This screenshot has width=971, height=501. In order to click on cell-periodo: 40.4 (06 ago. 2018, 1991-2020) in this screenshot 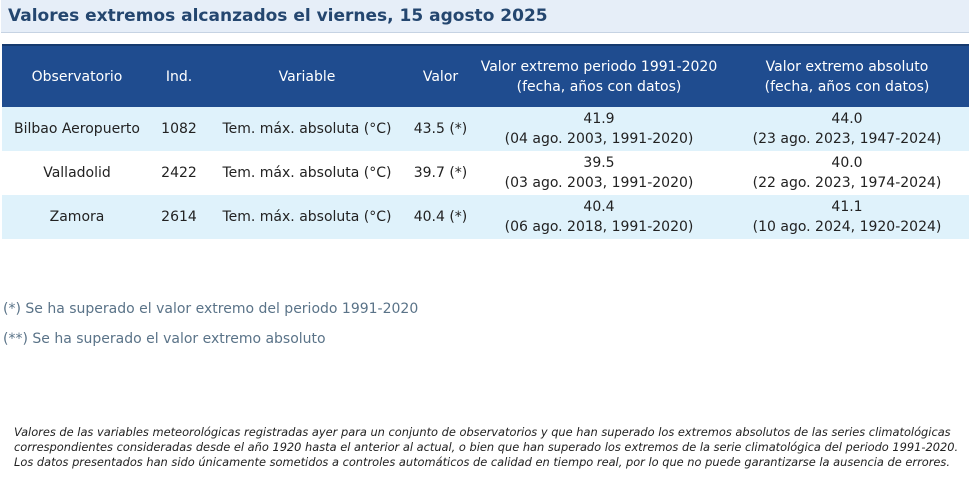, I will do `click(599, 217)`.